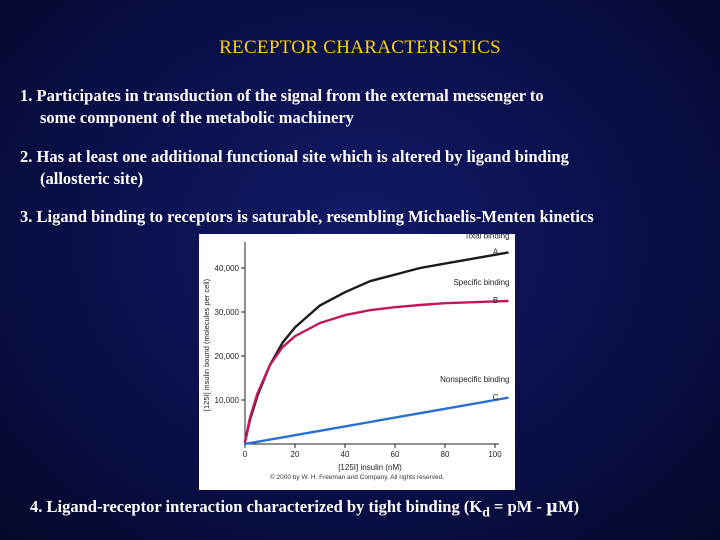 This screenshot has width=720, height=540. Describe the element at coordinates (295, 454) in the screenshot. I see `x-tick-label: 20` at that location.